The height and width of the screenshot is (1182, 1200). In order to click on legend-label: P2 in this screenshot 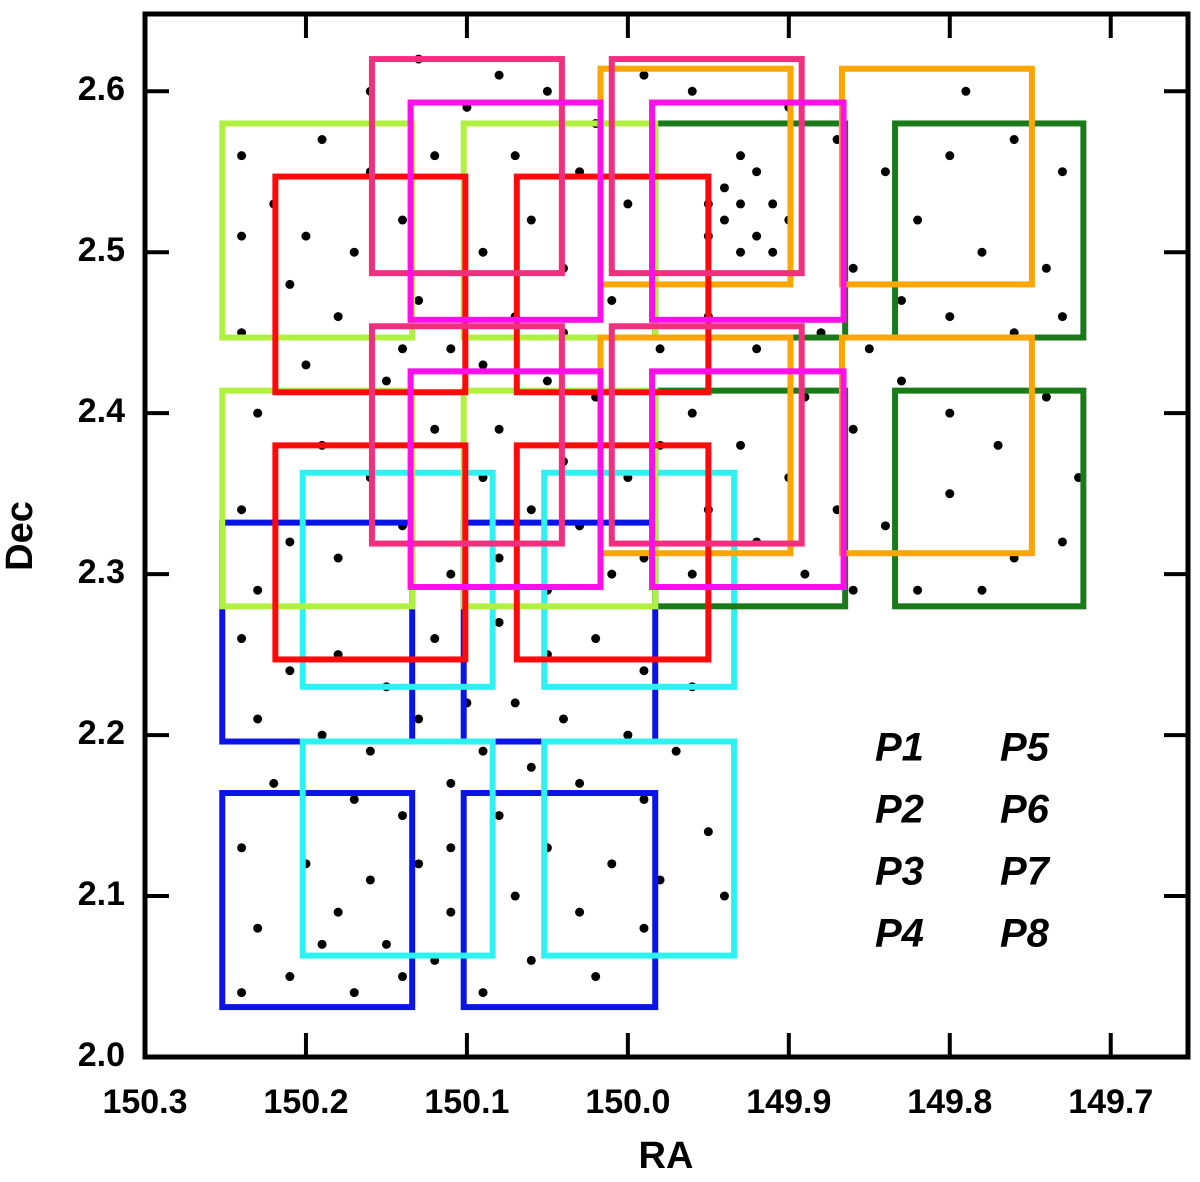, I will do `click(899, 810)`.